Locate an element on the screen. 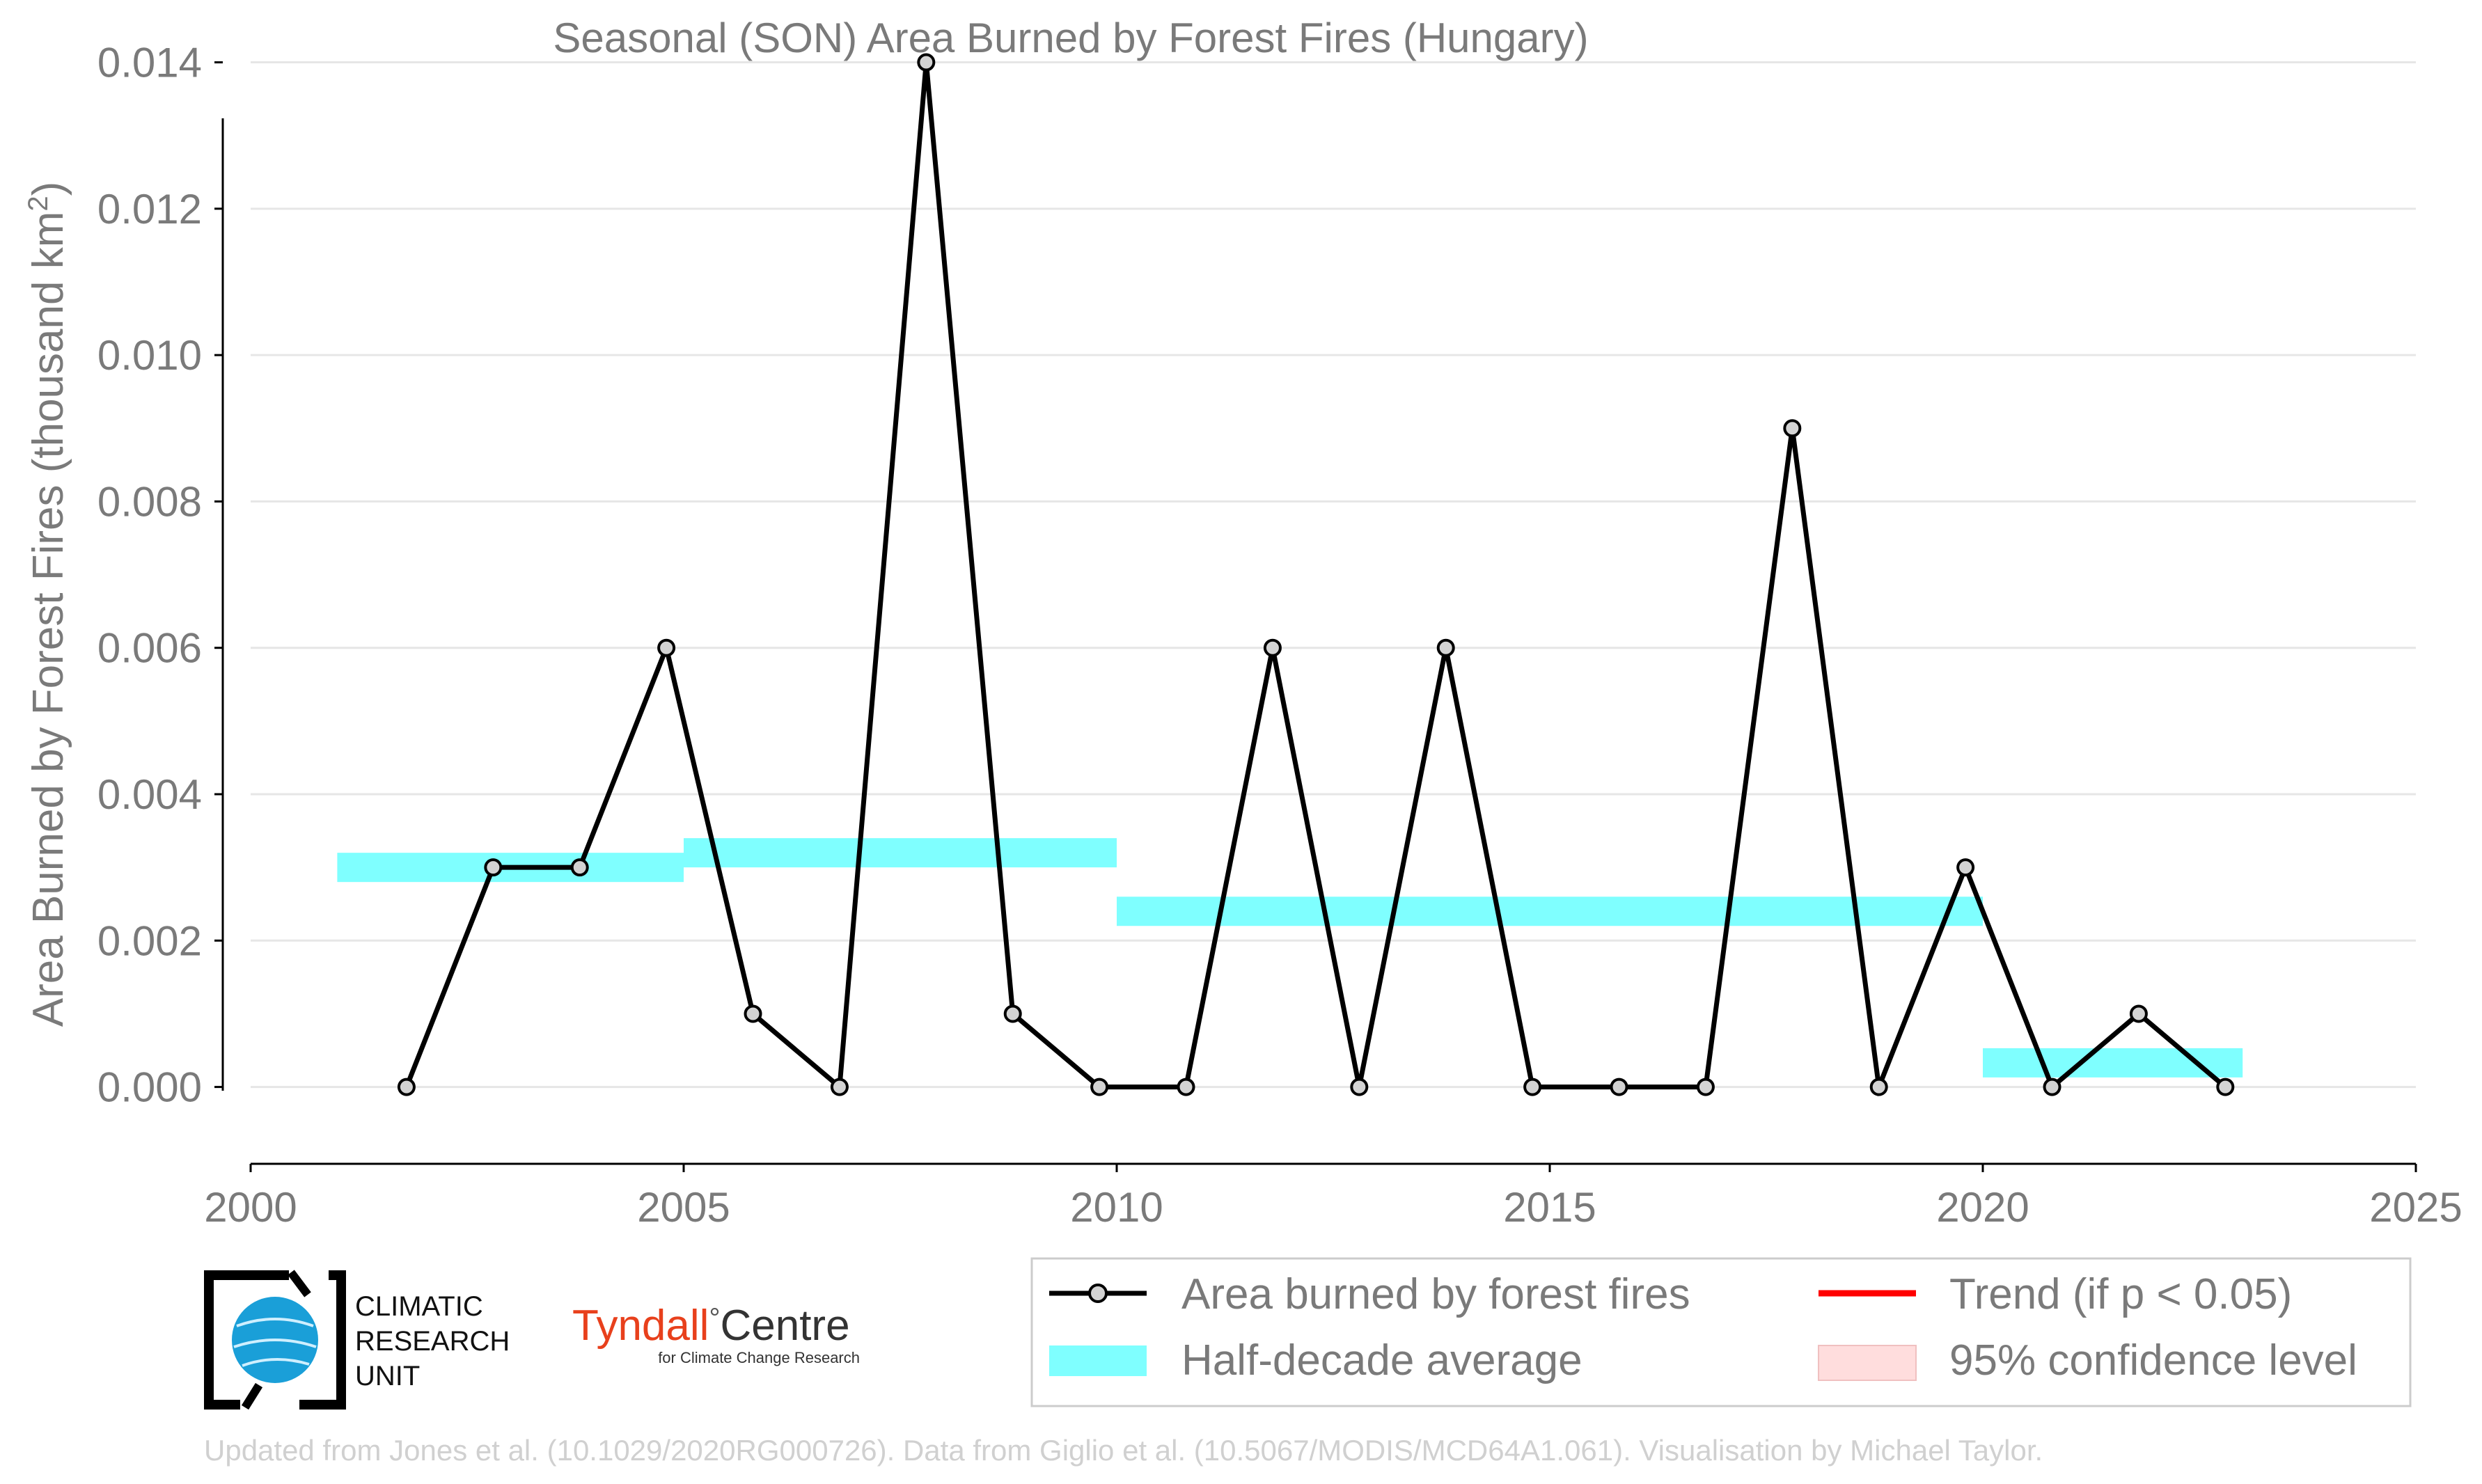 This screenshot has width=2482, height=1484. half-decade-average-bars is located at coordinates (1290, 958).